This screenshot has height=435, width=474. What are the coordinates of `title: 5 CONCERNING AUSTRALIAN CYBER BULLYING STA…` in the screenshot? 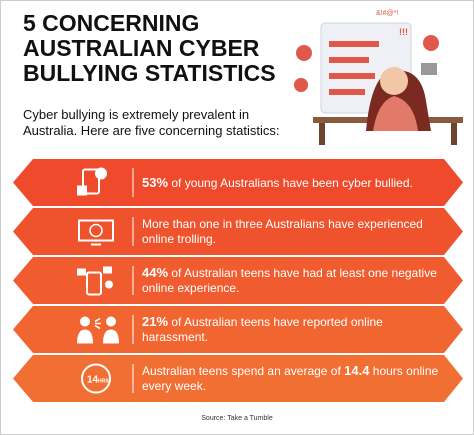 It's located at (149, 48).